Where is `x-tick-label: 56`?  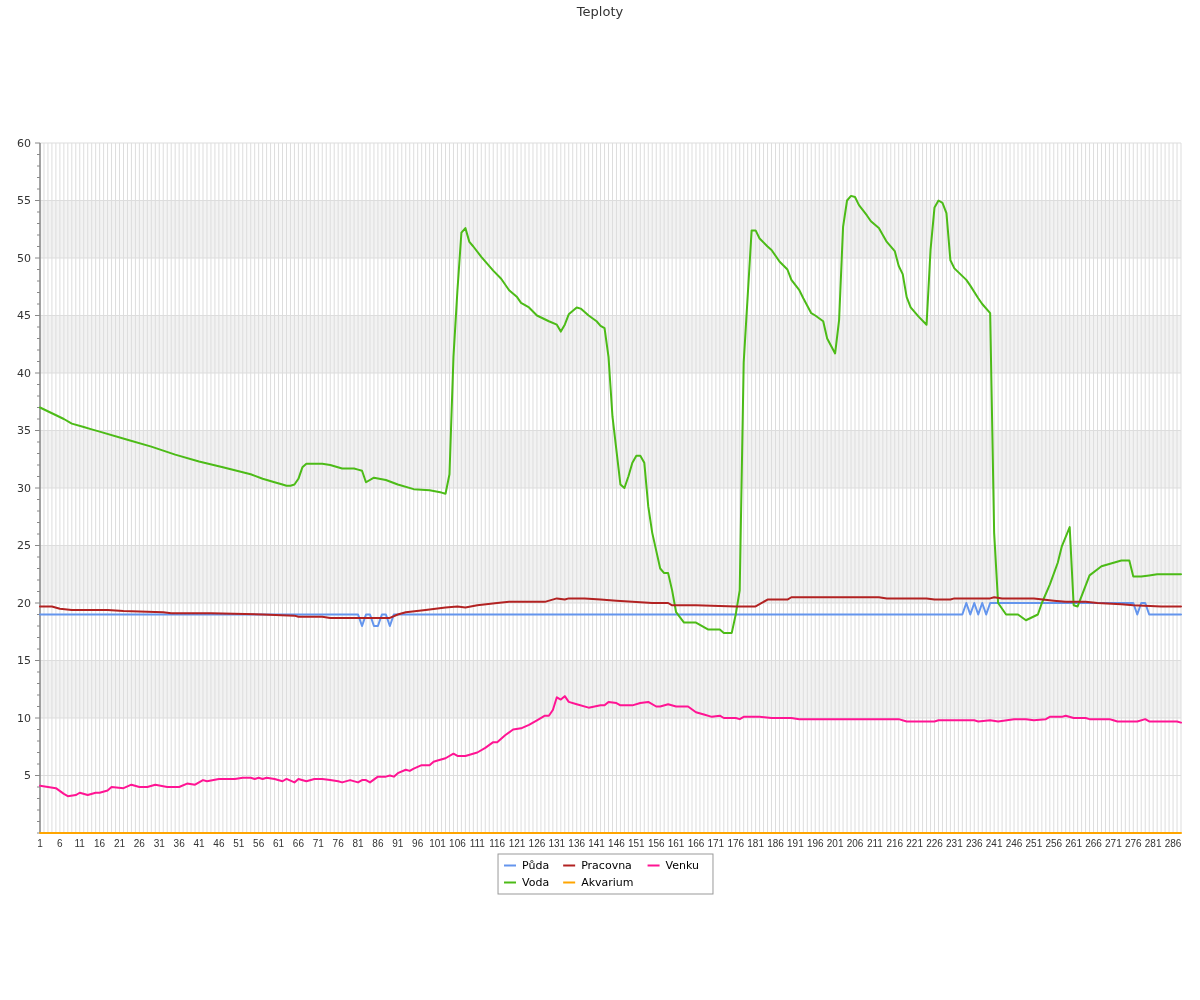
x-tick-label: 56 is located at coordinates (259, 843).